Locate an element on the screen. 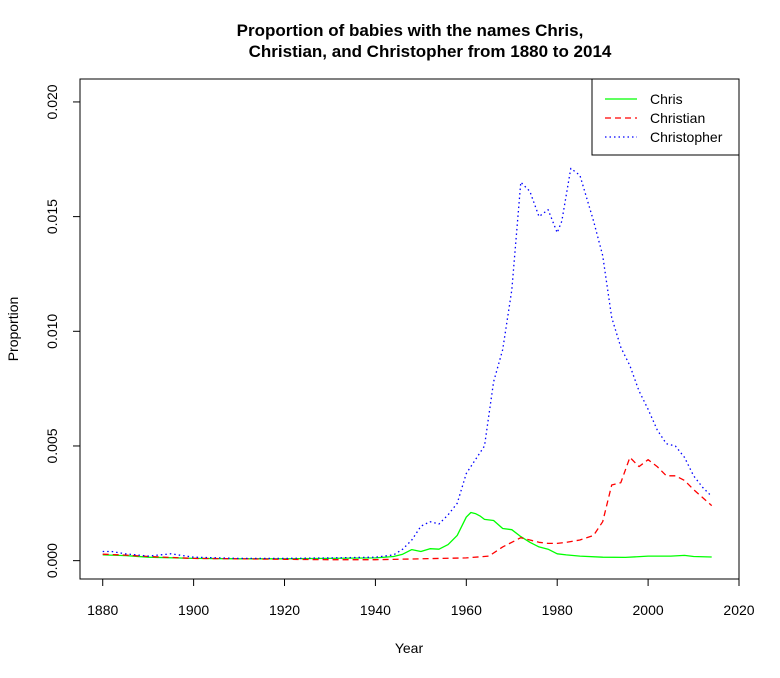 The height and width of the screenshot is (678, 780). y-axis: 0.000 0.005 0.010 0.015 0.020 is located at coordinates (62, 331).